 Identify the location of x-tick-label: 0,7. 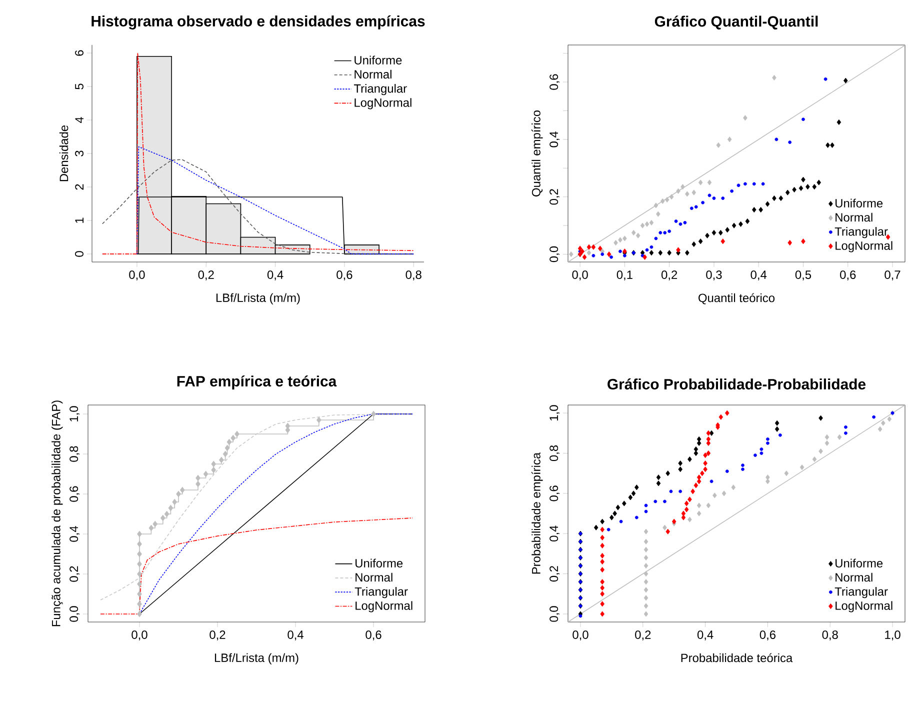
(892, 275).